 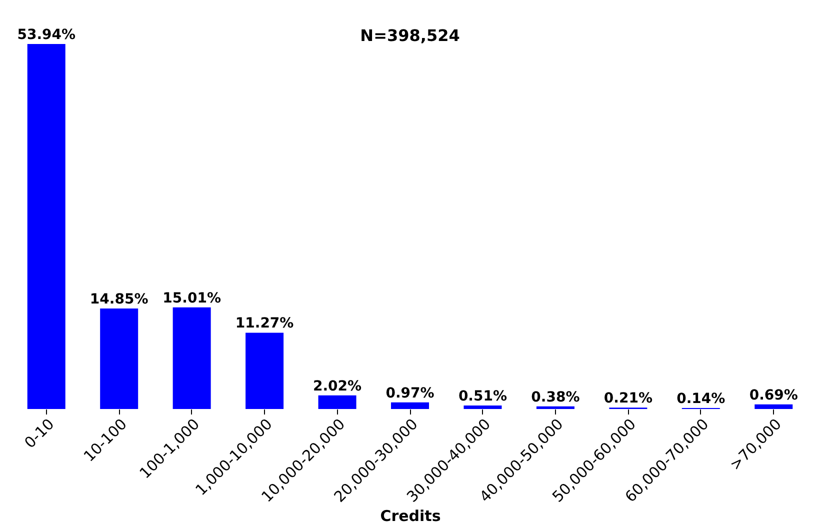 What do you see at coordinates (555, 397) in the screenshot?
I see `data-label: 0.38%` at bounding box center [555, 397].